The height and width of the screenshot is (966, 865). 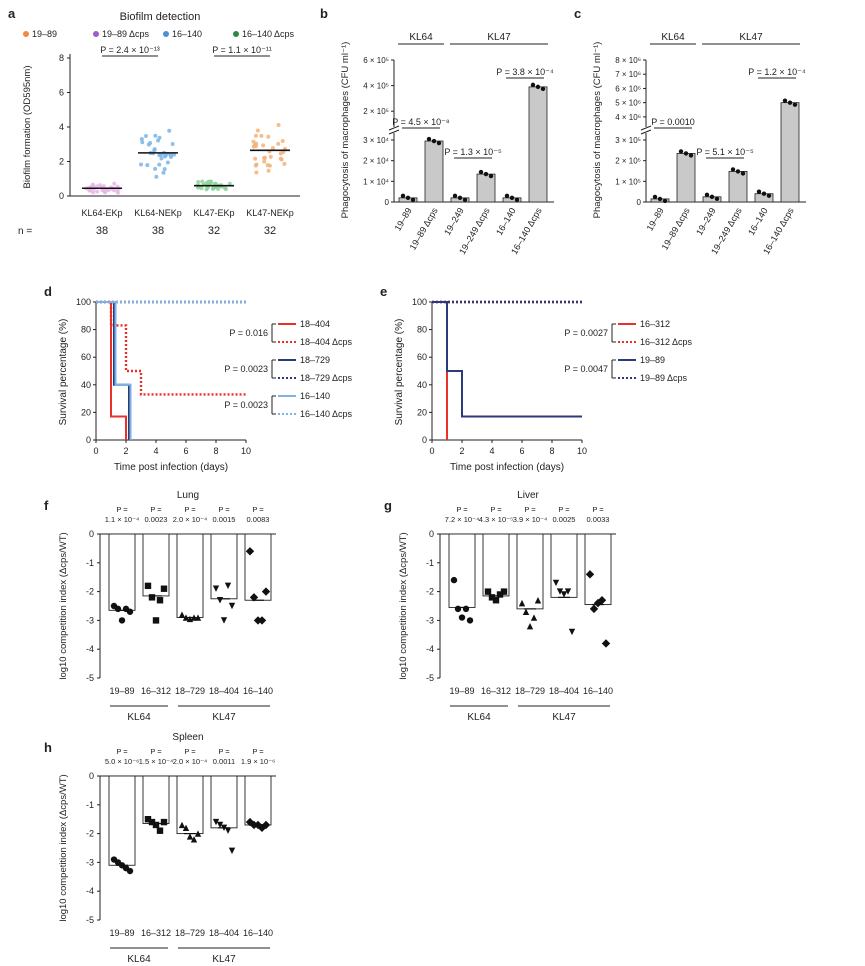 What do you see at coordinates (419, 302) in the screenshot?
I see `y-tick-label: 100` at bounding box center [419, 302].